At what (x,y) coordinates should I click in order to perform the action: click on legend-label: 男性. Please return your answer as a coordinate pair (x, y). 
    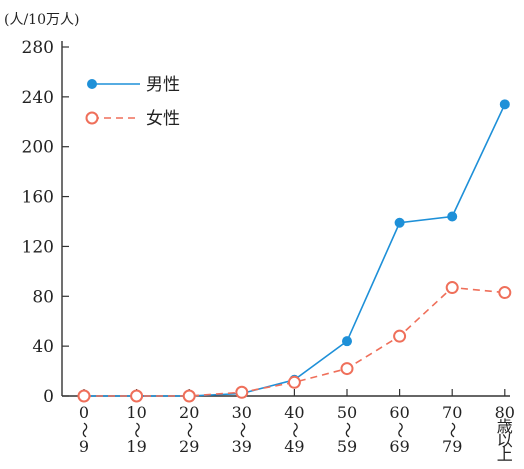
    Looking at the image, I should click on (163, 85).